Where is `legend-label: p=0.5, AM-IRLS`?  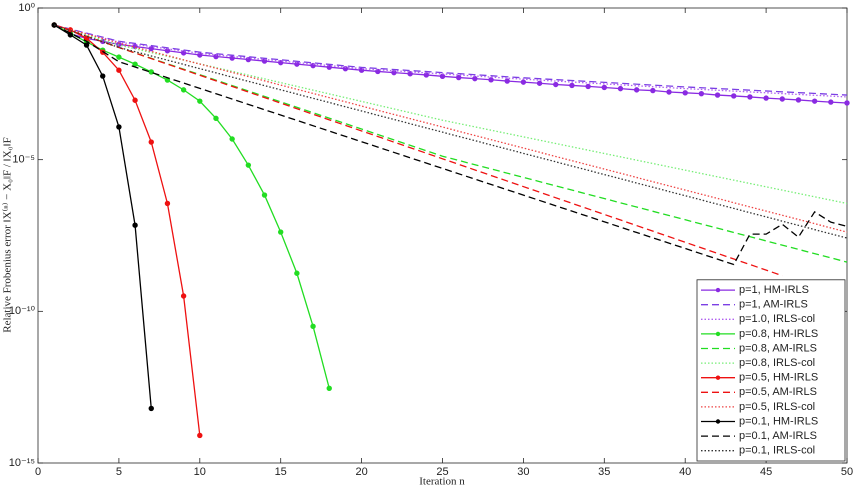
legend-label: p=0.5, AM-IRLS is located at coordinates (778, 392).